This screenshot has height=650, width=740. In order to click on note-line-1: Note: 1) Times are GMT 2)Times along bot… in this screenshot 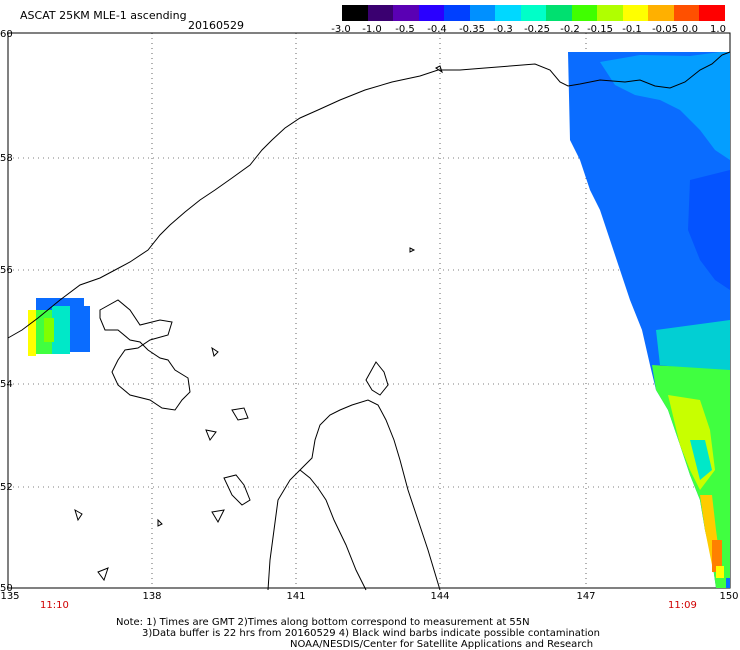, I will do `click(323, 622)`.